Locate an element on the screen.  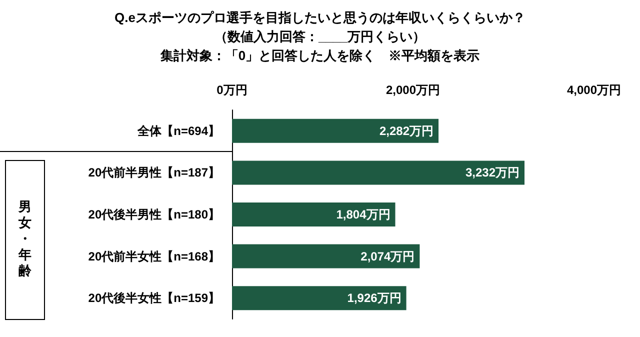
data-label: 2,074万円 is located at coordinates (387, 256).